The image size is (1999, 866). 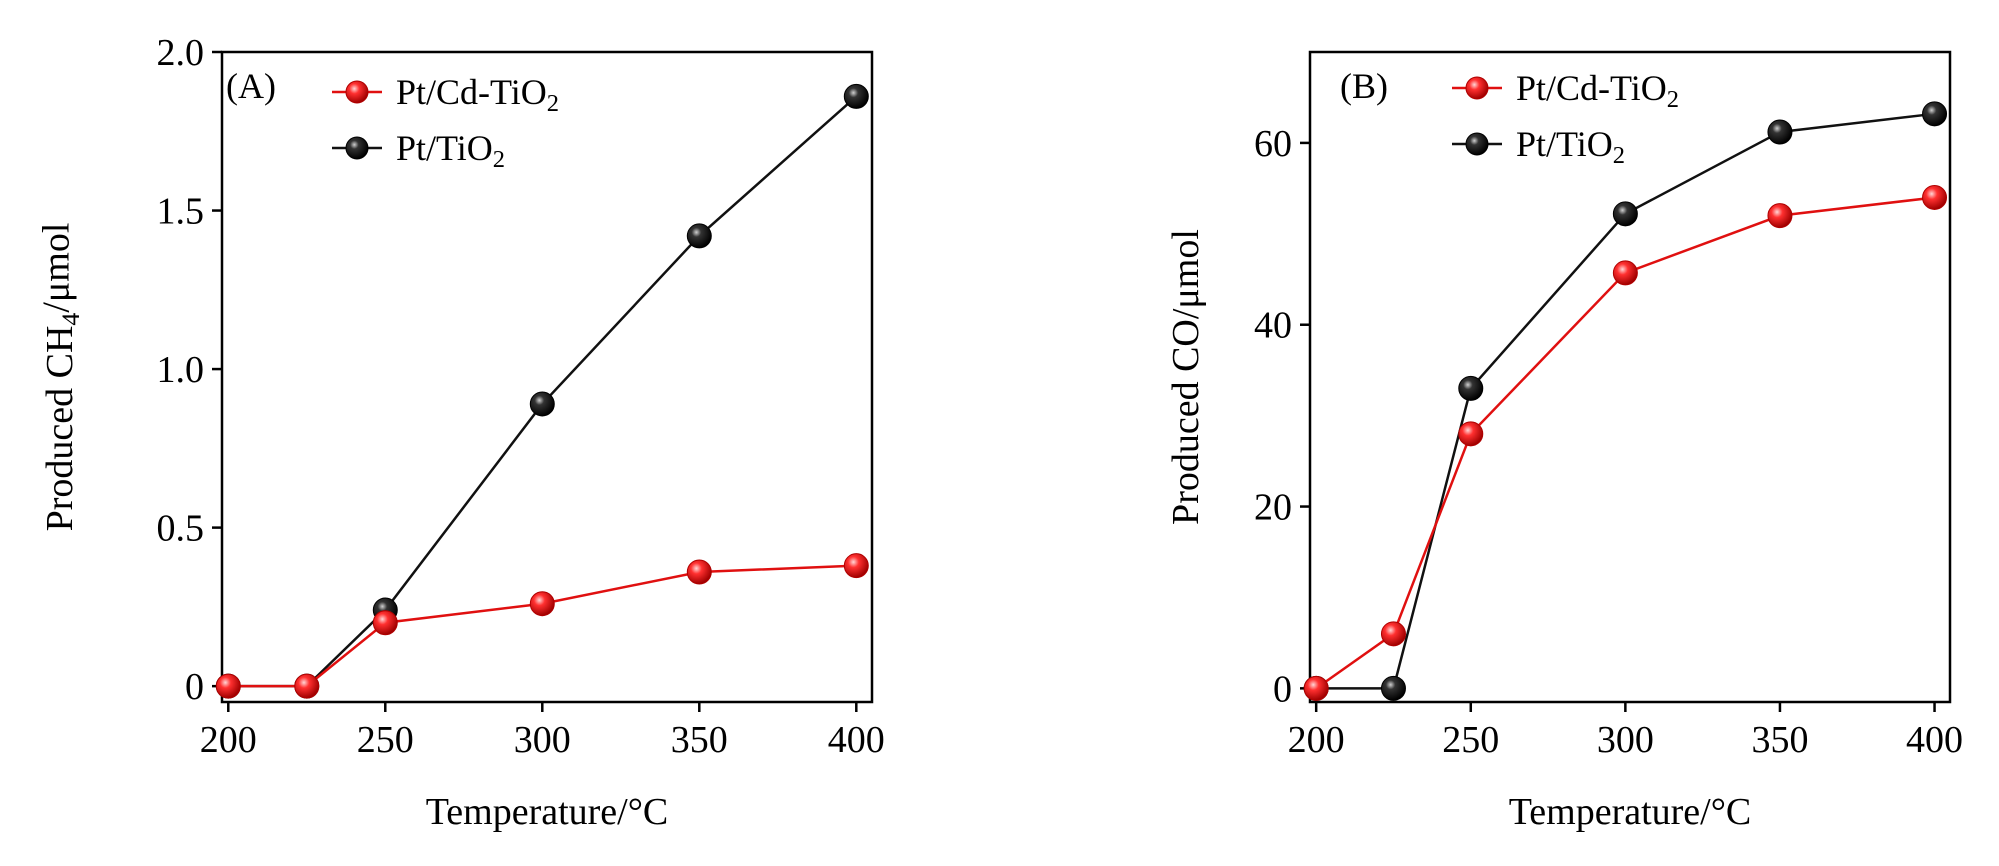 I want to click on y-tick-label: 2.0, so click(x=181, y=53).